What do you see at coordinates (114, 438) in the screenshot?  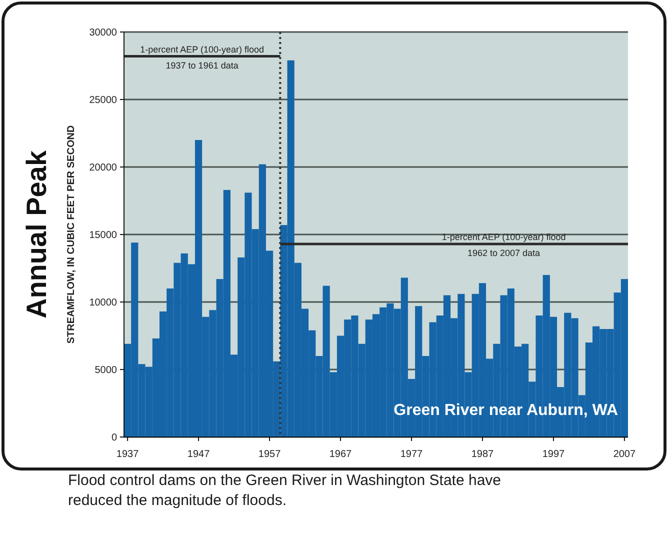 I see `y-tick-label: 0` at bounding box center [114, 438].